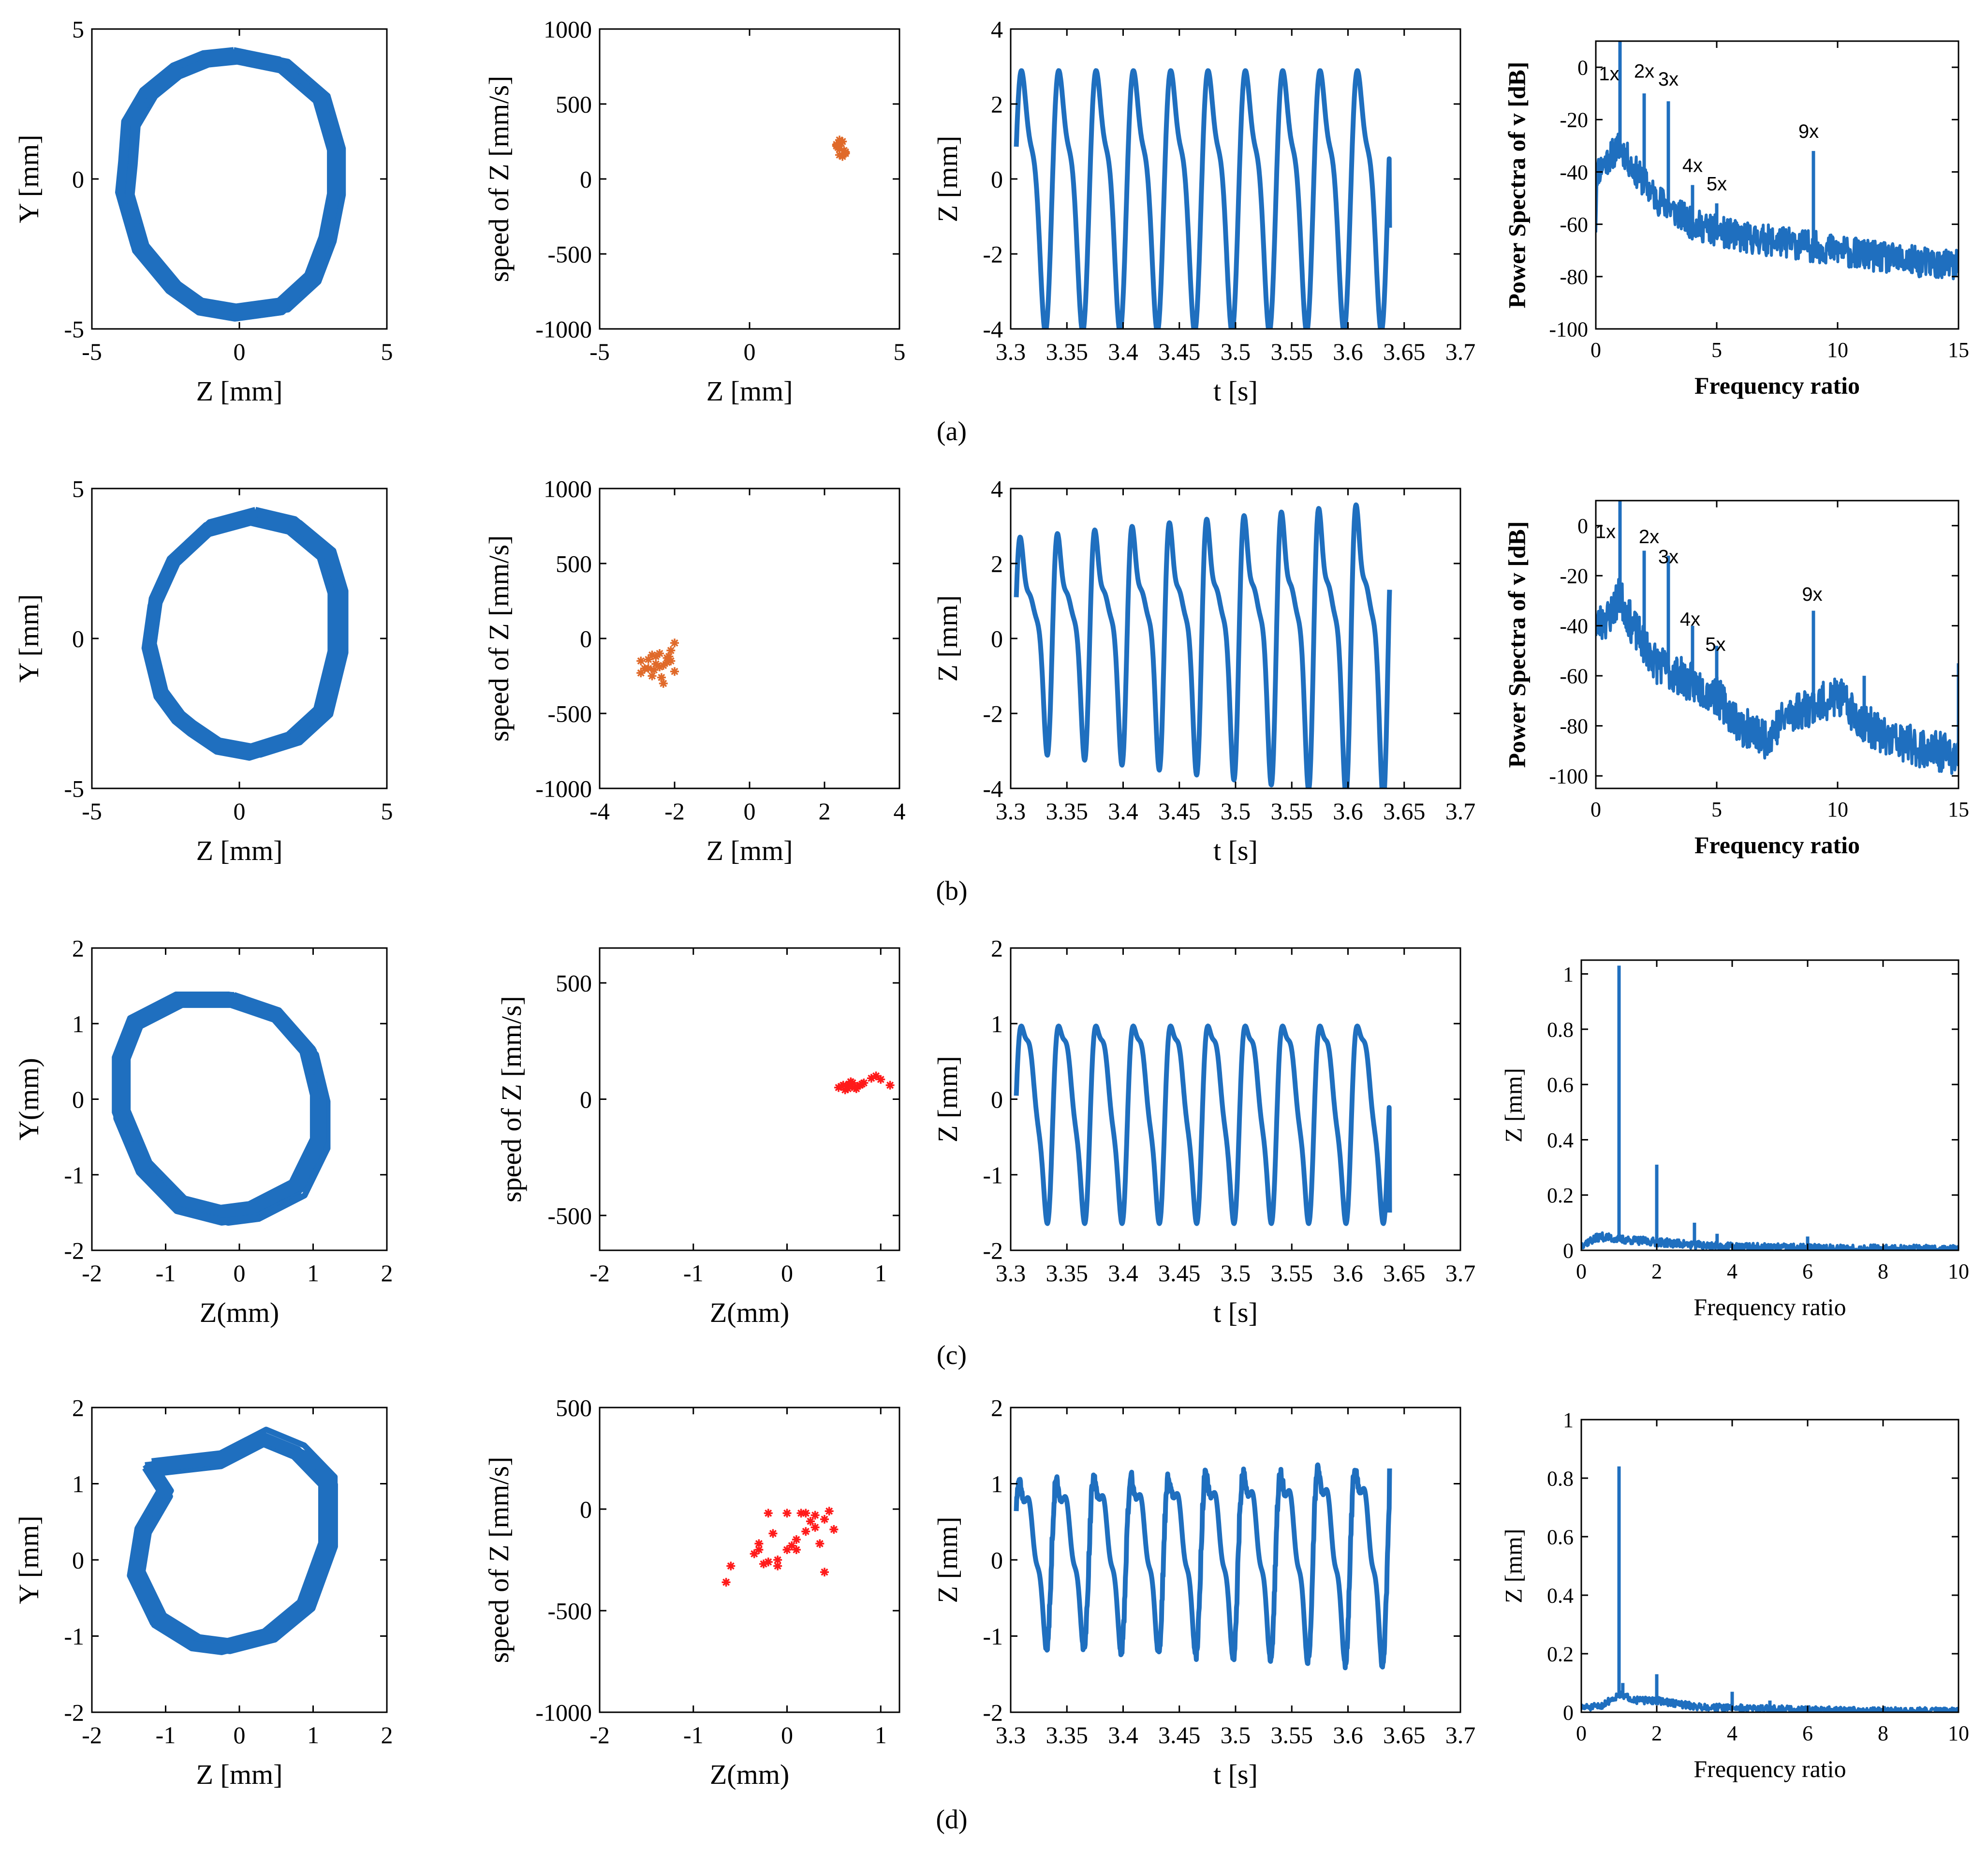  What do you see at coordinates (1560, 1140) in the screenshot?
I see `y-tick-label: 0.4` at bounding box center [1560, 1140].